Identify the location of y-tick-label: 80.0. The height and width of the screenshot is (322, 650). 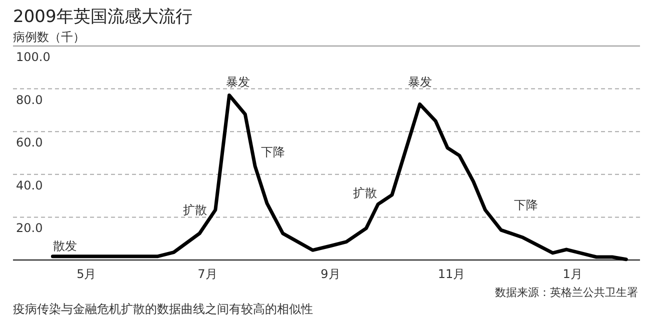
(29, 99).